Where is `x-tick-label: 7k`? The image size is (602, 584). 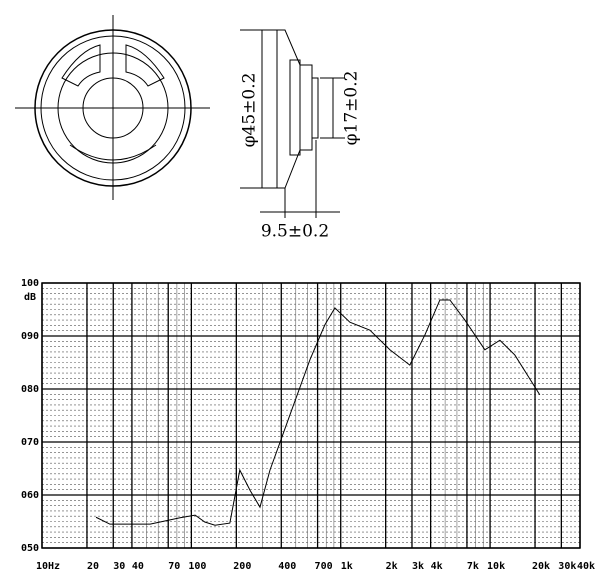
x-tick-label: 7k is located at coordinates (473, 566).